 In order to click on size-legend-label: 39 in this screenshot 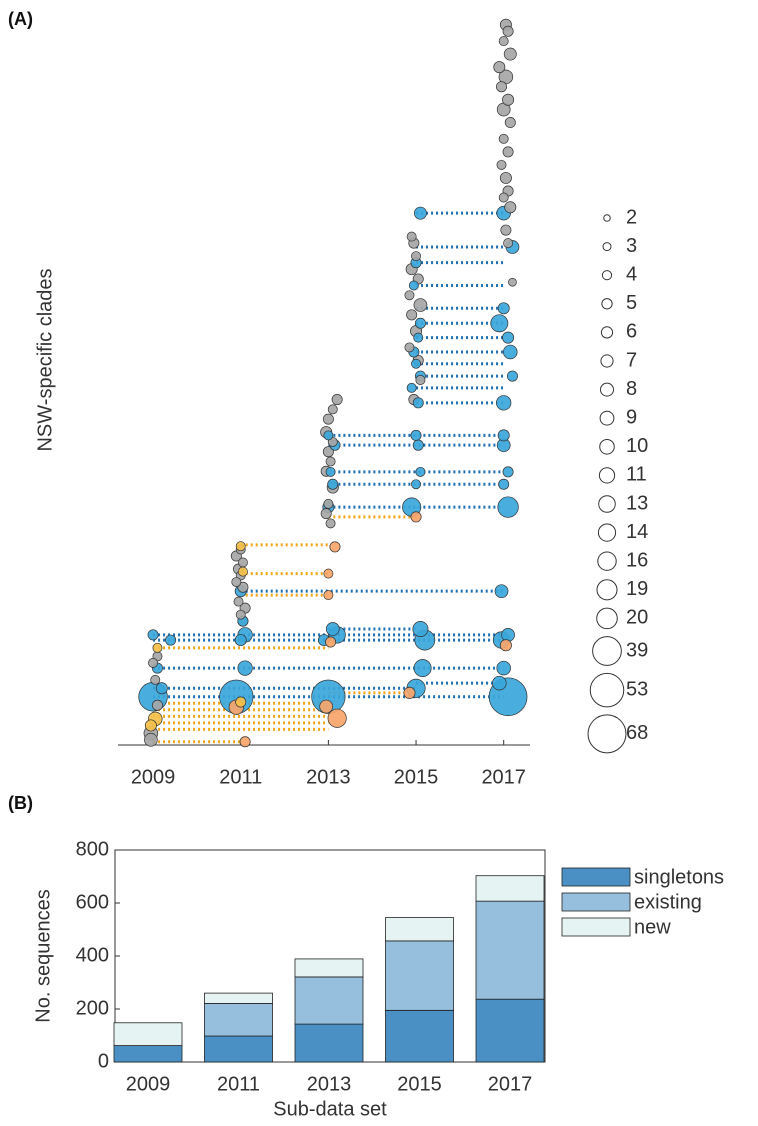, I will do `click(637, 650)`.